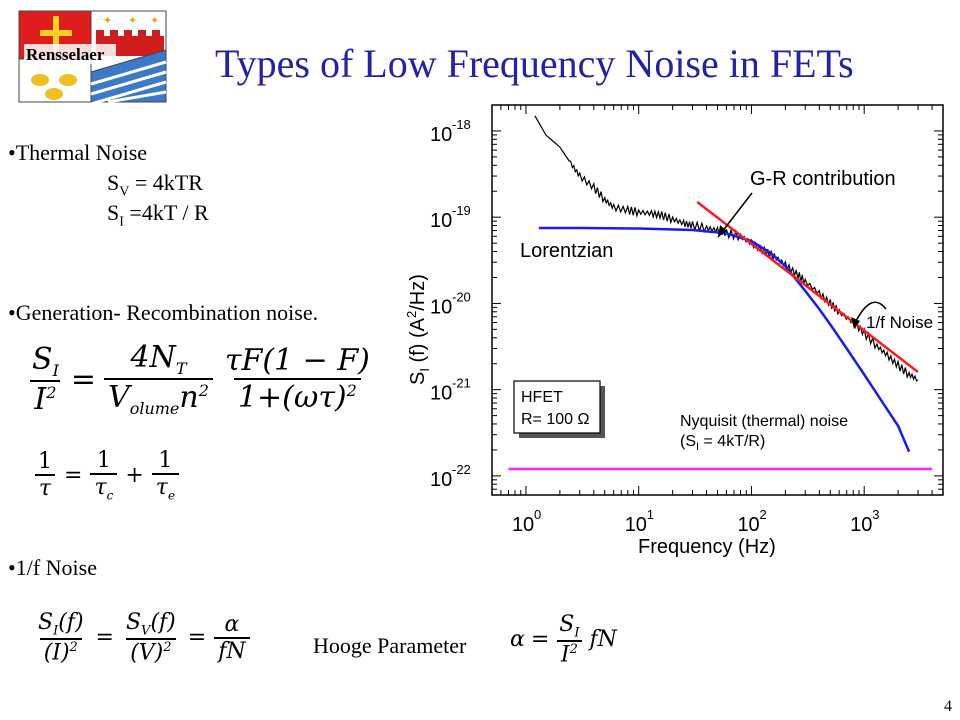  Describe the element at coordinates (899, 322) in the screenshot. I see `one-over-f-label: 1/f Noise` at that location.